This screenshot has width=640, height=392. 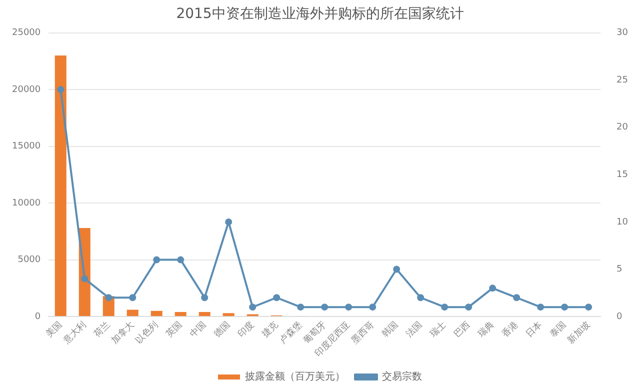 What do you see at coordinates (123, 332) in the screenshot?
I see `x-tick-label: 加拿大` at bounding box center [123, 332].